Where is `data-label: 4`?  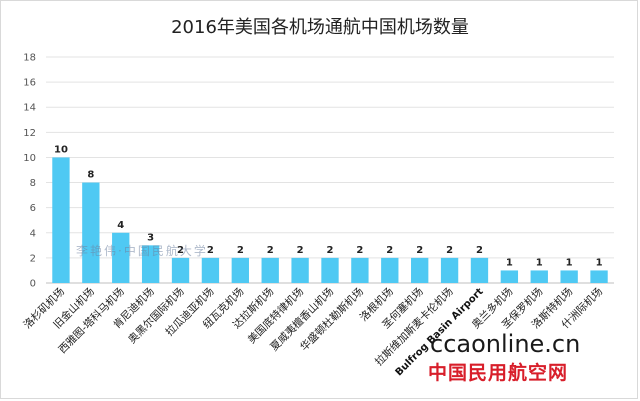 data-label: 4 is located at coordinates (120, 225).